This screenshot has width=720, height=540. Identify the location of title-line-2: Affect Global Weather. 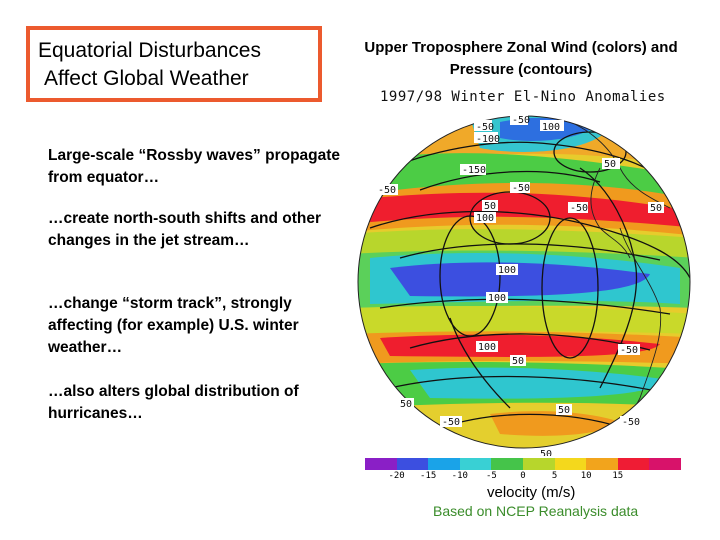
(146, 78).